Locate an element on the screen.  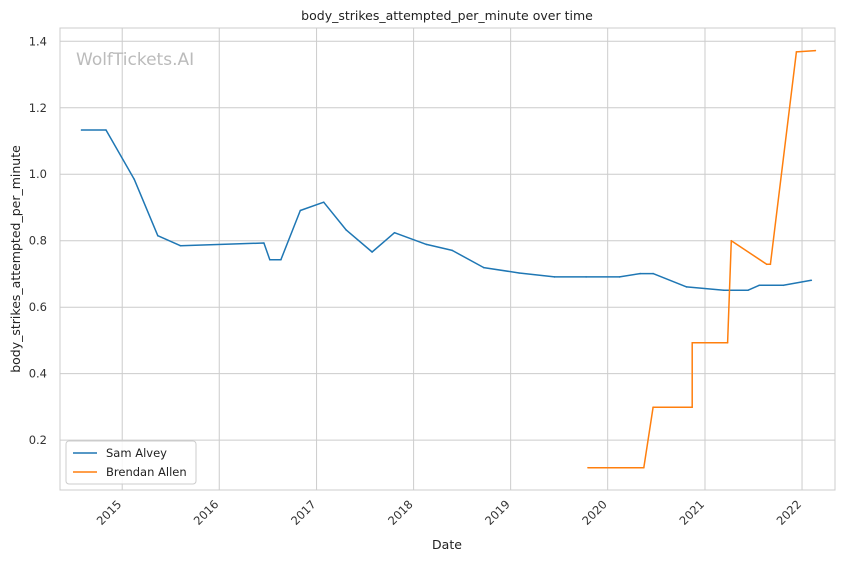
y-tick-label: 1.0 is located at coordinates (38, 174).